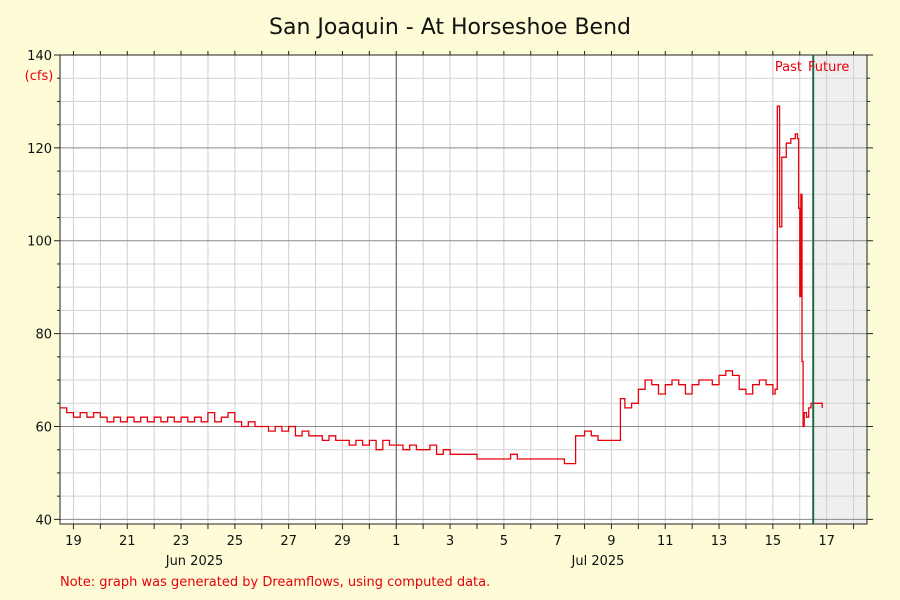 The height and width of the screenshot is (600, 900). What do you see at coordinates (43, 335) in the screenshot?
I see `y-tick-label: 80` at bounding box center [43, 335].